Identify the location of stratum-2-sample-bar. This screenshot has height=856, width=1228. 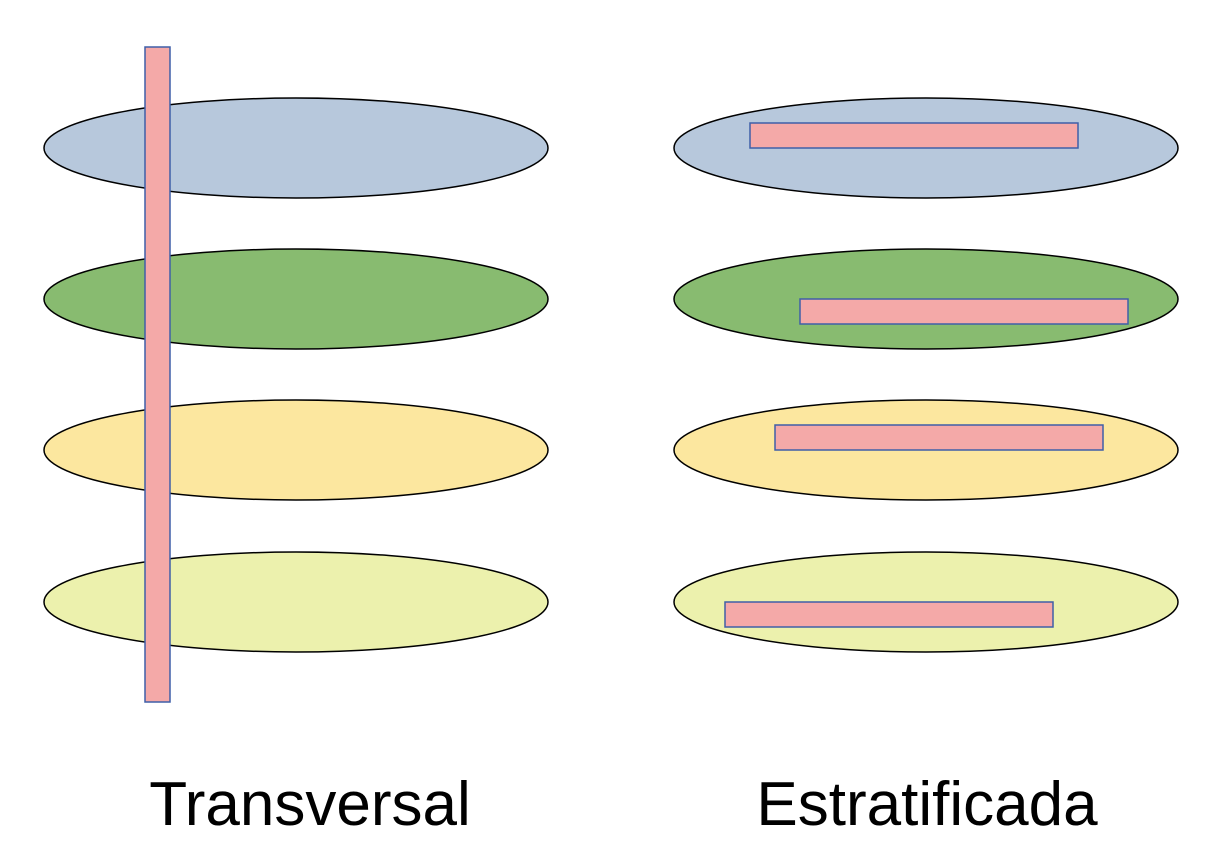
(964, 311).